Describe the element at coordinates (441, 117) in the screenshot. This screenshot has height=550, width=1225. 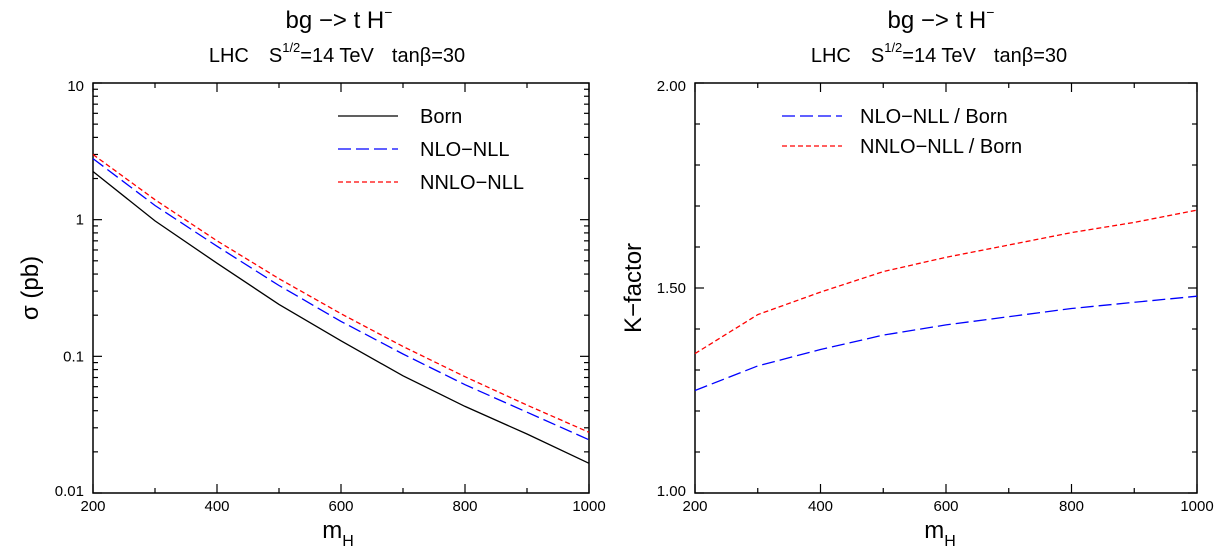
I see `legend-label: Born` at that location.